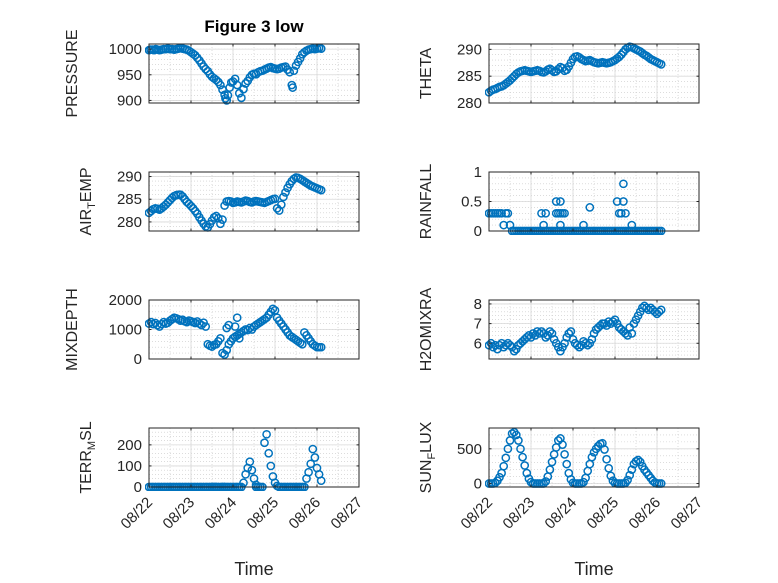 The width and height of the screenshot is (778, 583). What do you see at coordinates (129, 100) in the screenshot?
I see `y-tick-label: 900` at bounding box center [129, 100].